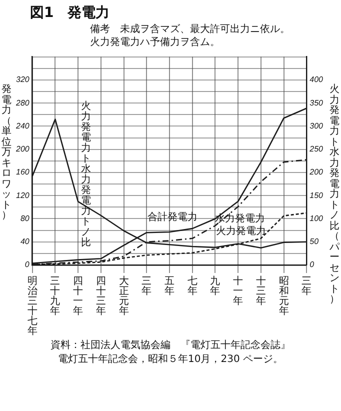 The width and height of the screenshot is (341, 411). I want to click on y2-tick-label: 0, so click(312, 265).